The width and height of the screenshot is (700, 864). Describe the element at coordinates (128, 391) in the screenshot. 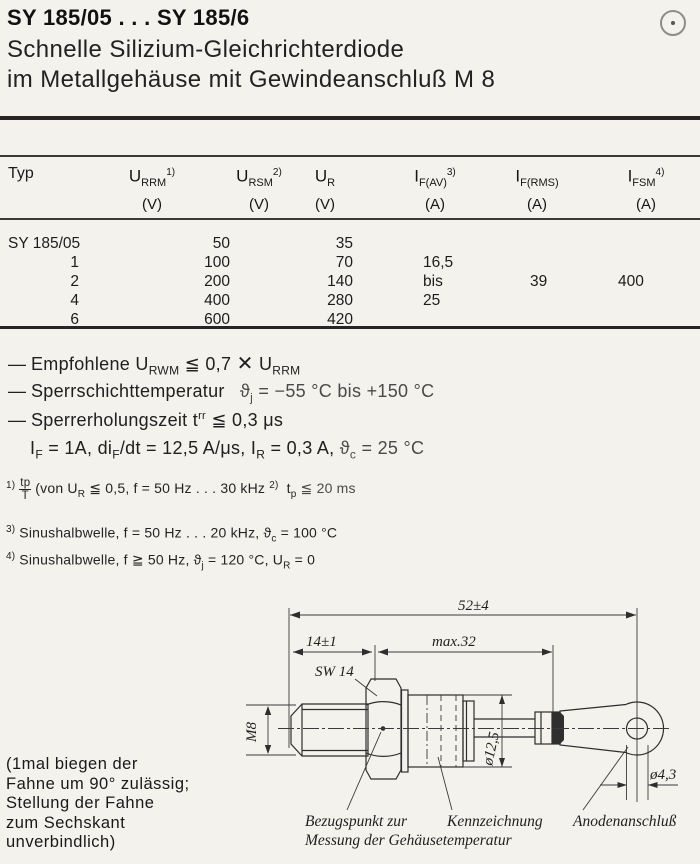

I see `text: Sperrschichttemperatur` at that location.